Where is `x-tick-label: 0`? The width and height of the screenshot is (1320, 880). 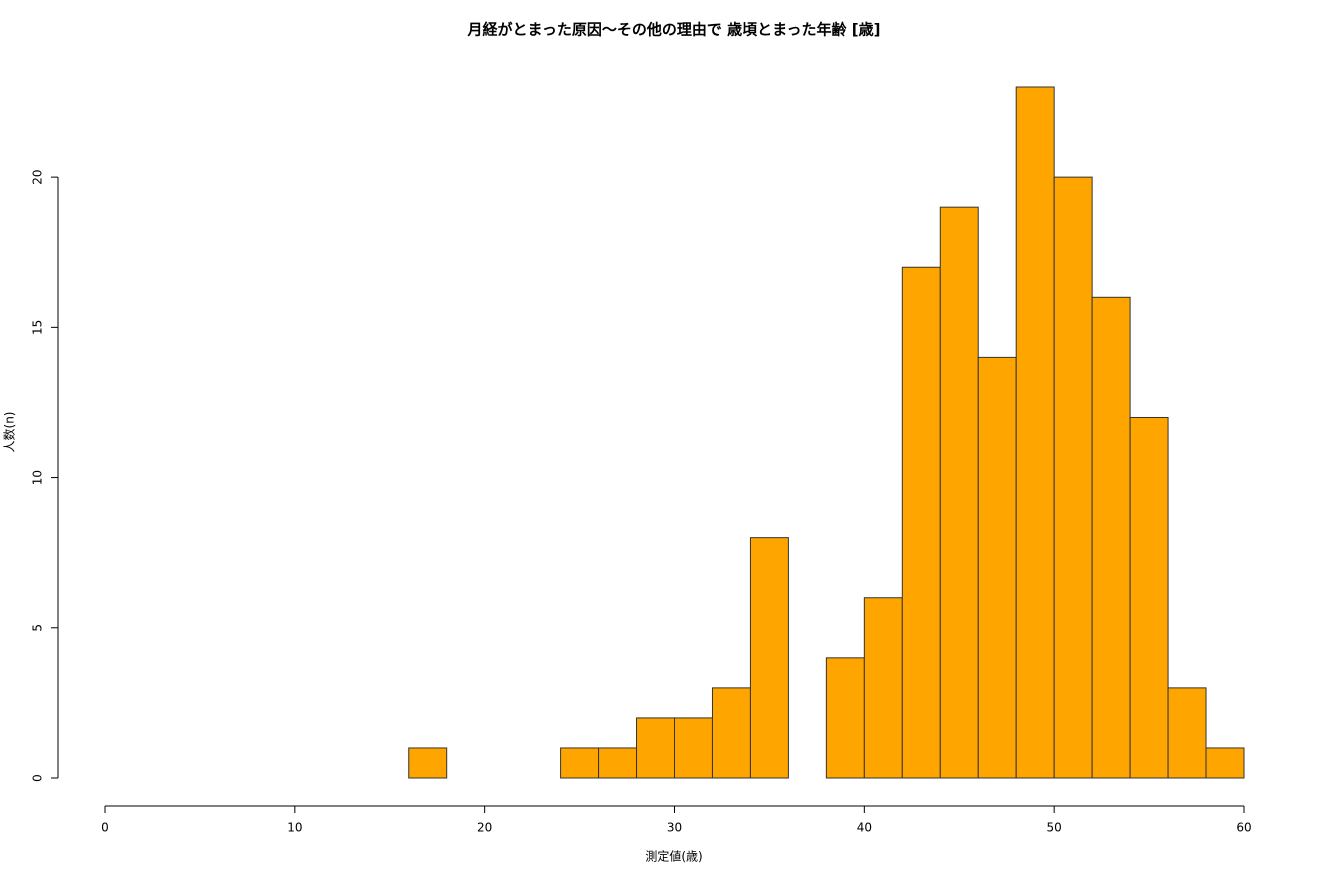 x-tick-label: 0 is located at coordinates (105, 828).